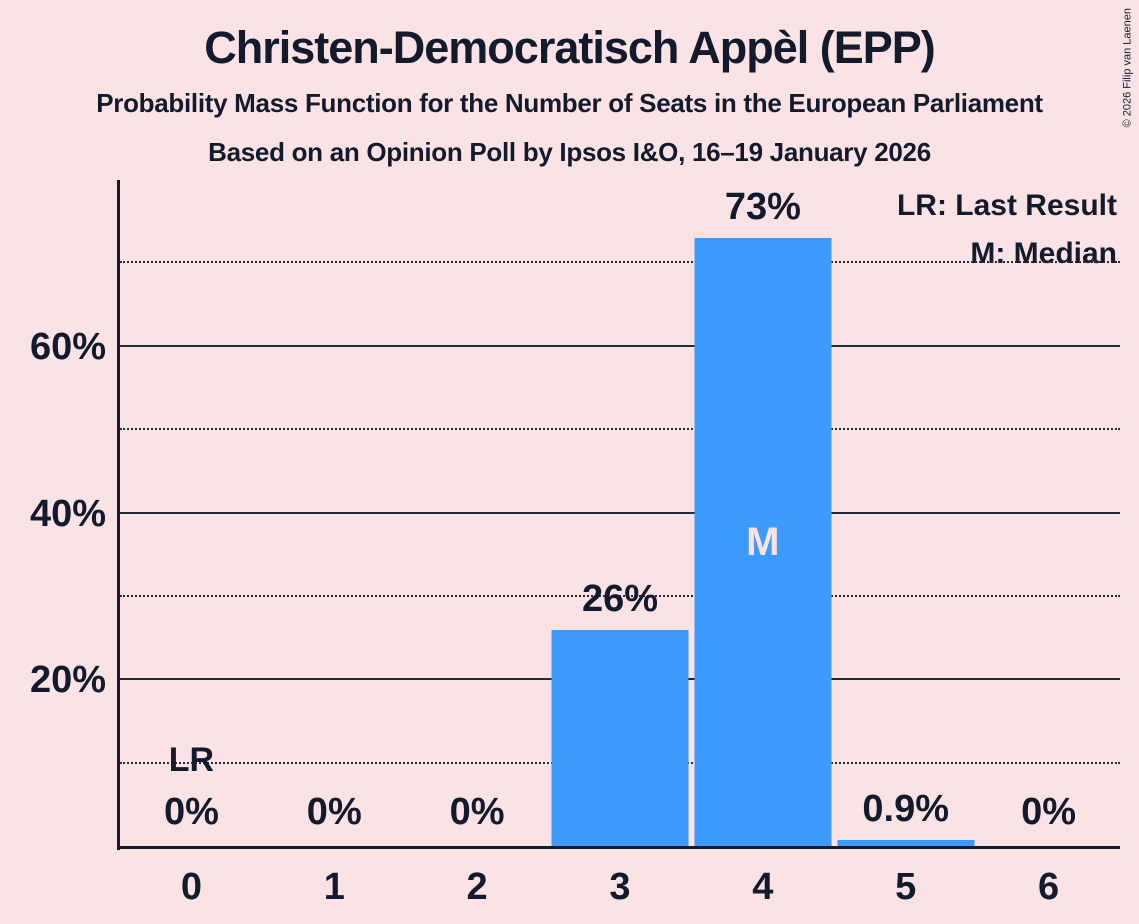  What do you see at coordinates (191, 887) in the screenshot?
I see `x-tick-0: 0` at bounding box center [191, 887].